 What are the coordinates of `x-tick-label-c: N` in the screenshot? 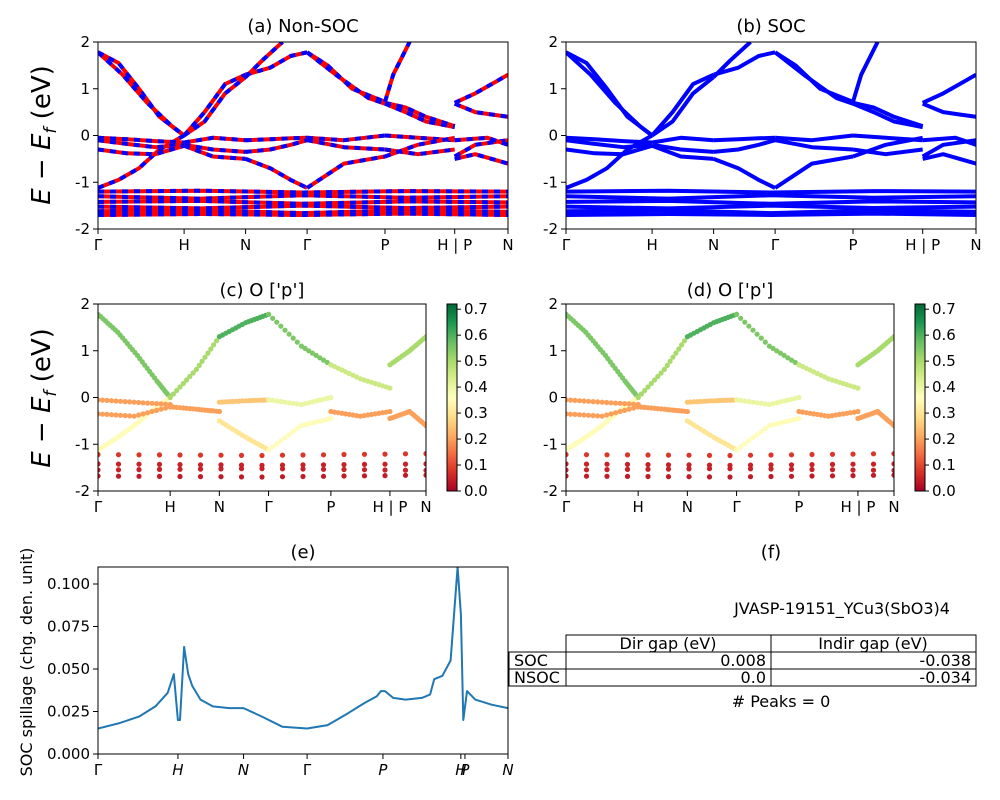 It's located at (219, 507).